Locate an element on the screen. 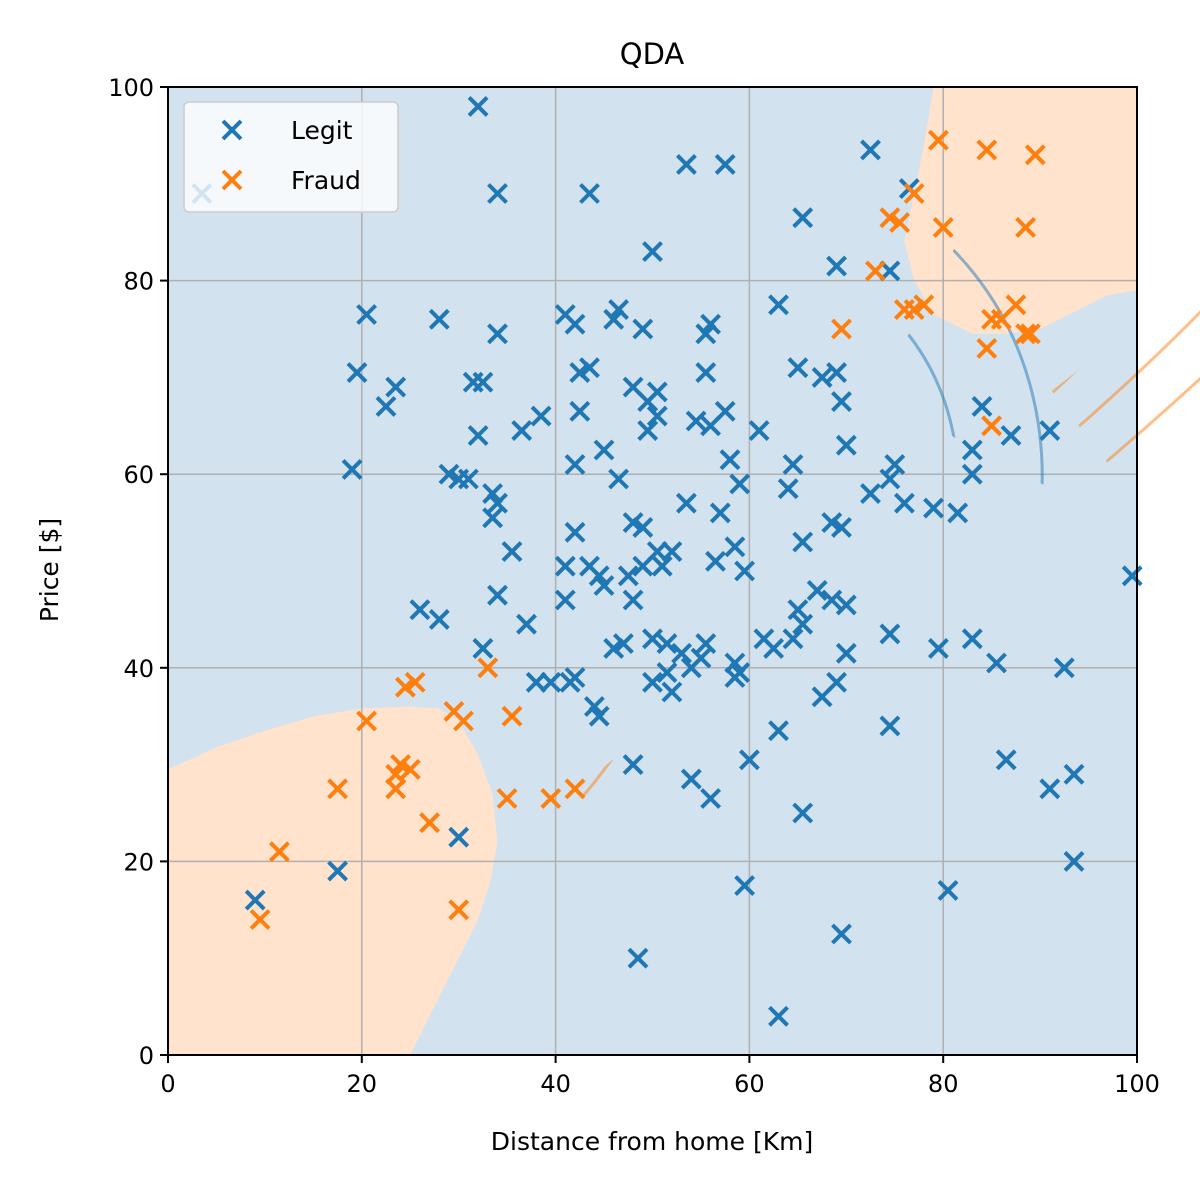 This screenshot has height=1200, width=1200. legend-label-legit: Legit is located at coordinates (322, 130).